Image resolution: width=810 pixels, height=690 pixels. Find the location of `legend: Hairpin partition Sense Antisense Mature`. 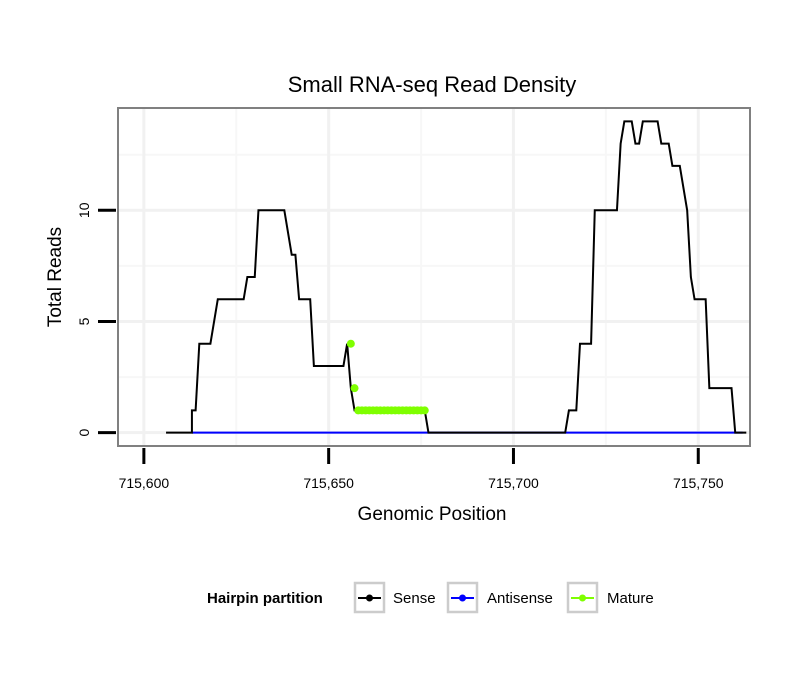

legend: Hairpin partition Sense Antisense Mature is located at coordinates (430, 597).